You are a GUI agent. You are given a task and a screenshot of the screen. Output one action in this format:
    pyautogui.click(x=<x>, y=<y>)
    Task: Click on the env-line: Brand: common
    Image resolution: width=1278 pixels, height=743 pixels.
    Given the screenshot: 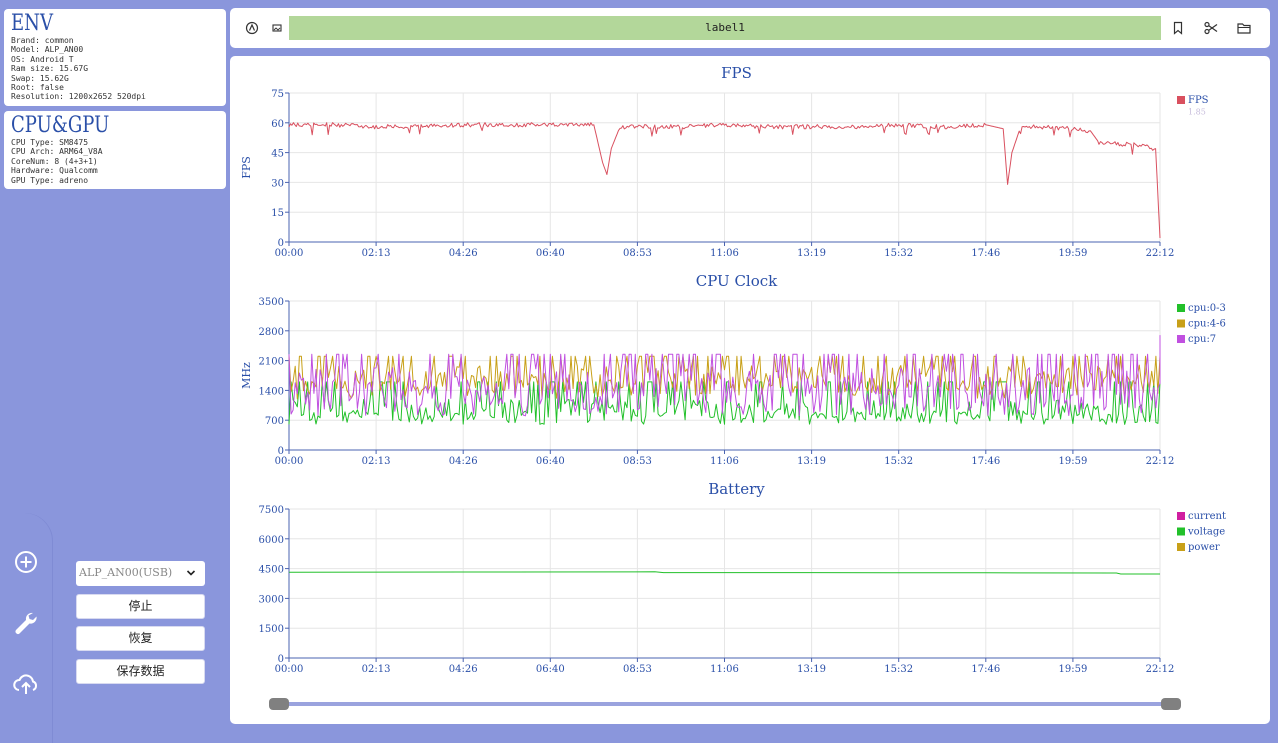 What is the action you would take?
    pyautogui.click(x=42, y=40)
    